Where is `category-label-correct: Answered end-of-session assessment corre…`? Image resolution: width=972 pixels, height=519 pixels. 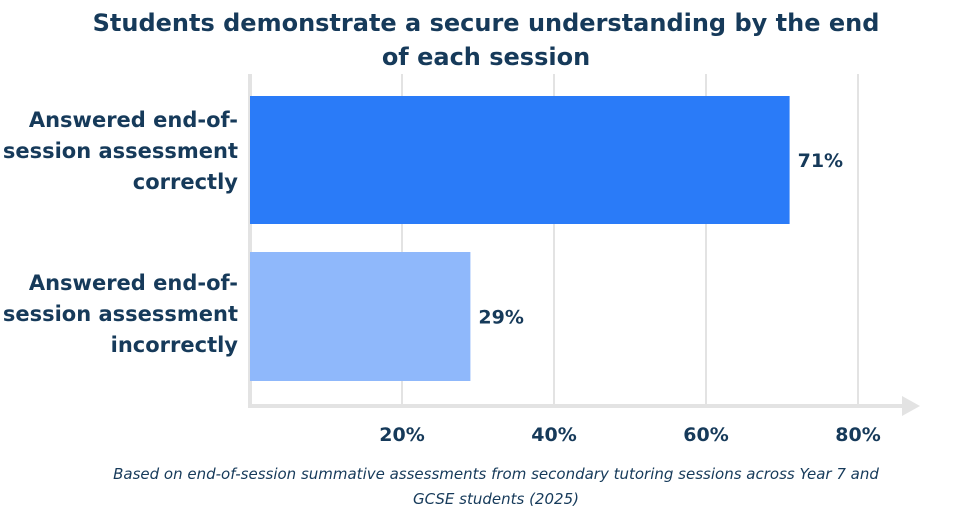
category-label-correct: Answered end-of-session assessment corre… is located at coordinates (120, 151).